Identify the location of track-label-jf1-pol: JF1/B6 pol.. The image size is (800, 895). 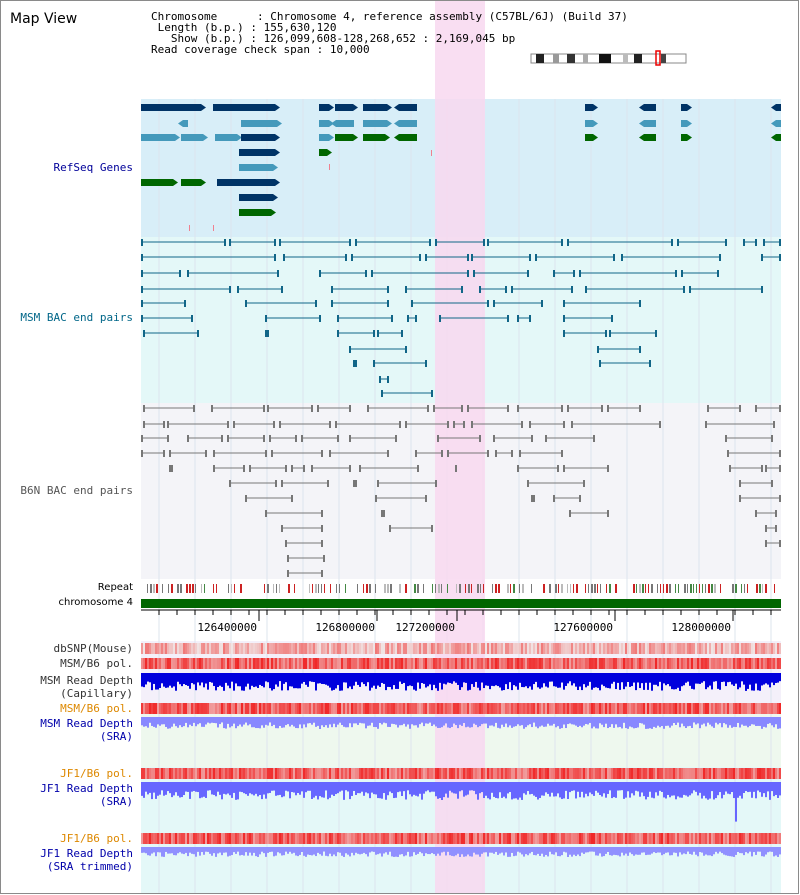
(96, 773).